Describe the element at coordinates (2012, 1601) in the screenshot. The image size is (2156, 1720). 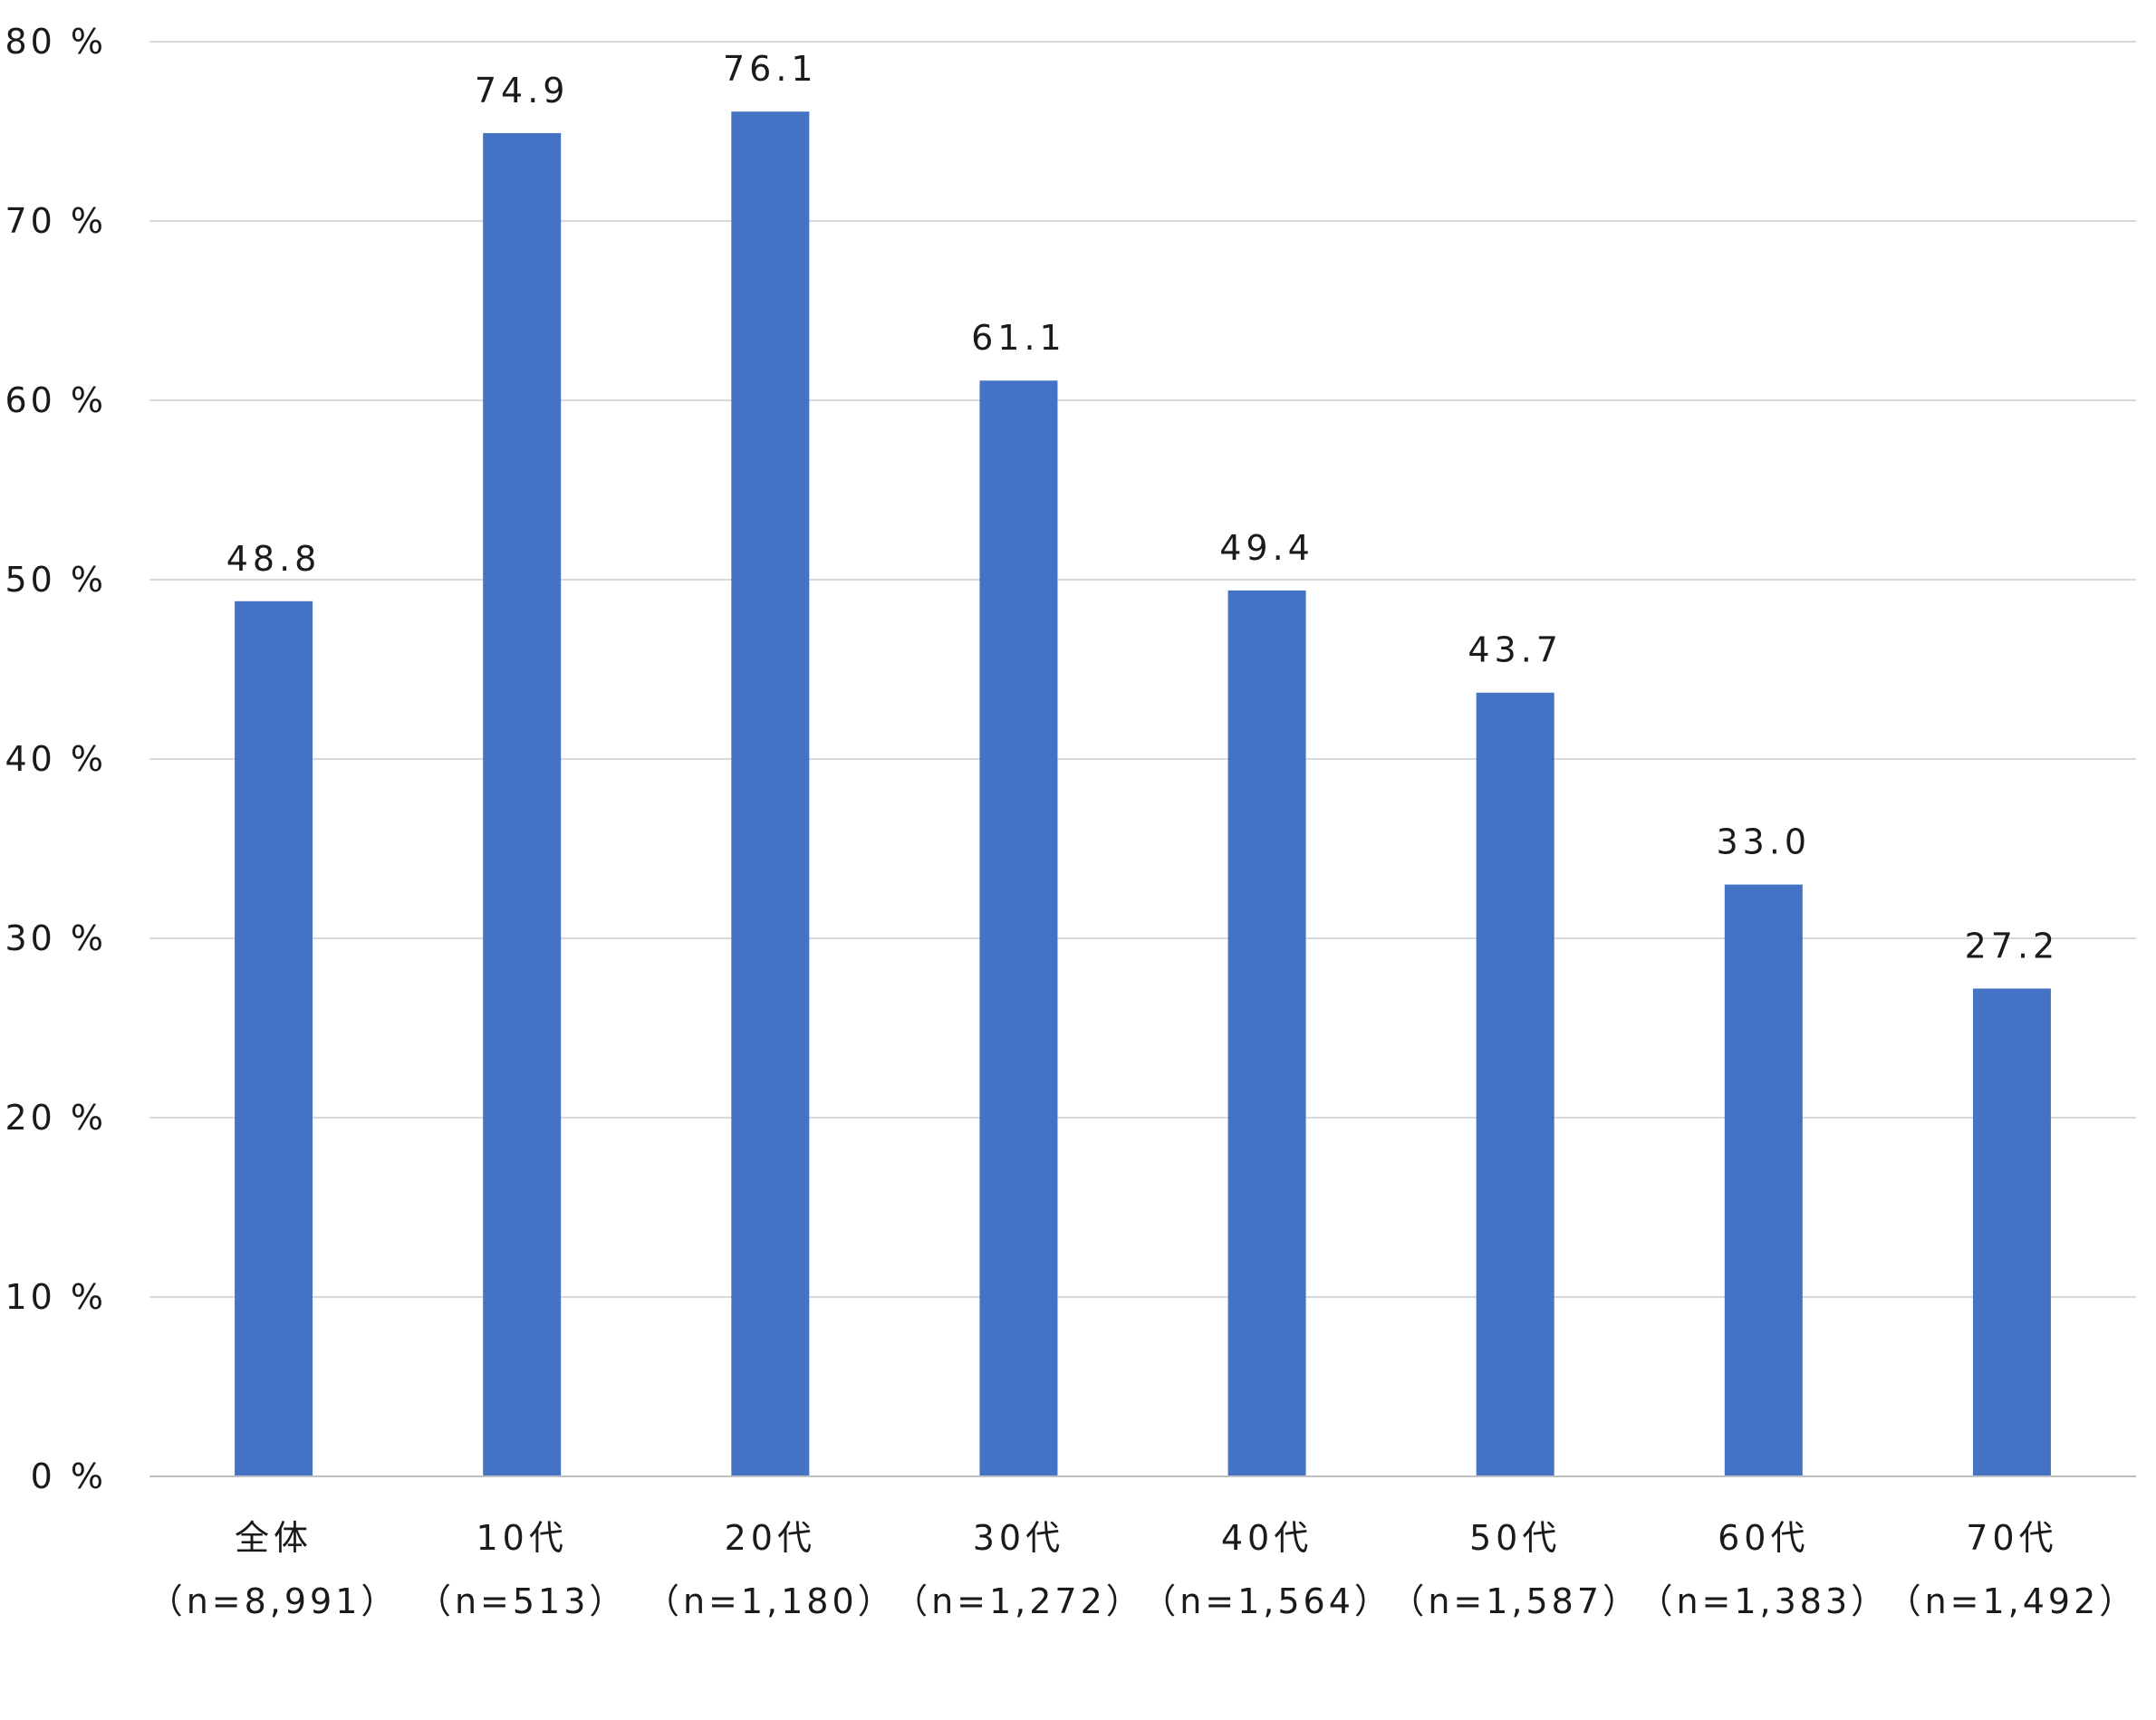
I see `x-sample-size-label: （n=1,492）` at that location.